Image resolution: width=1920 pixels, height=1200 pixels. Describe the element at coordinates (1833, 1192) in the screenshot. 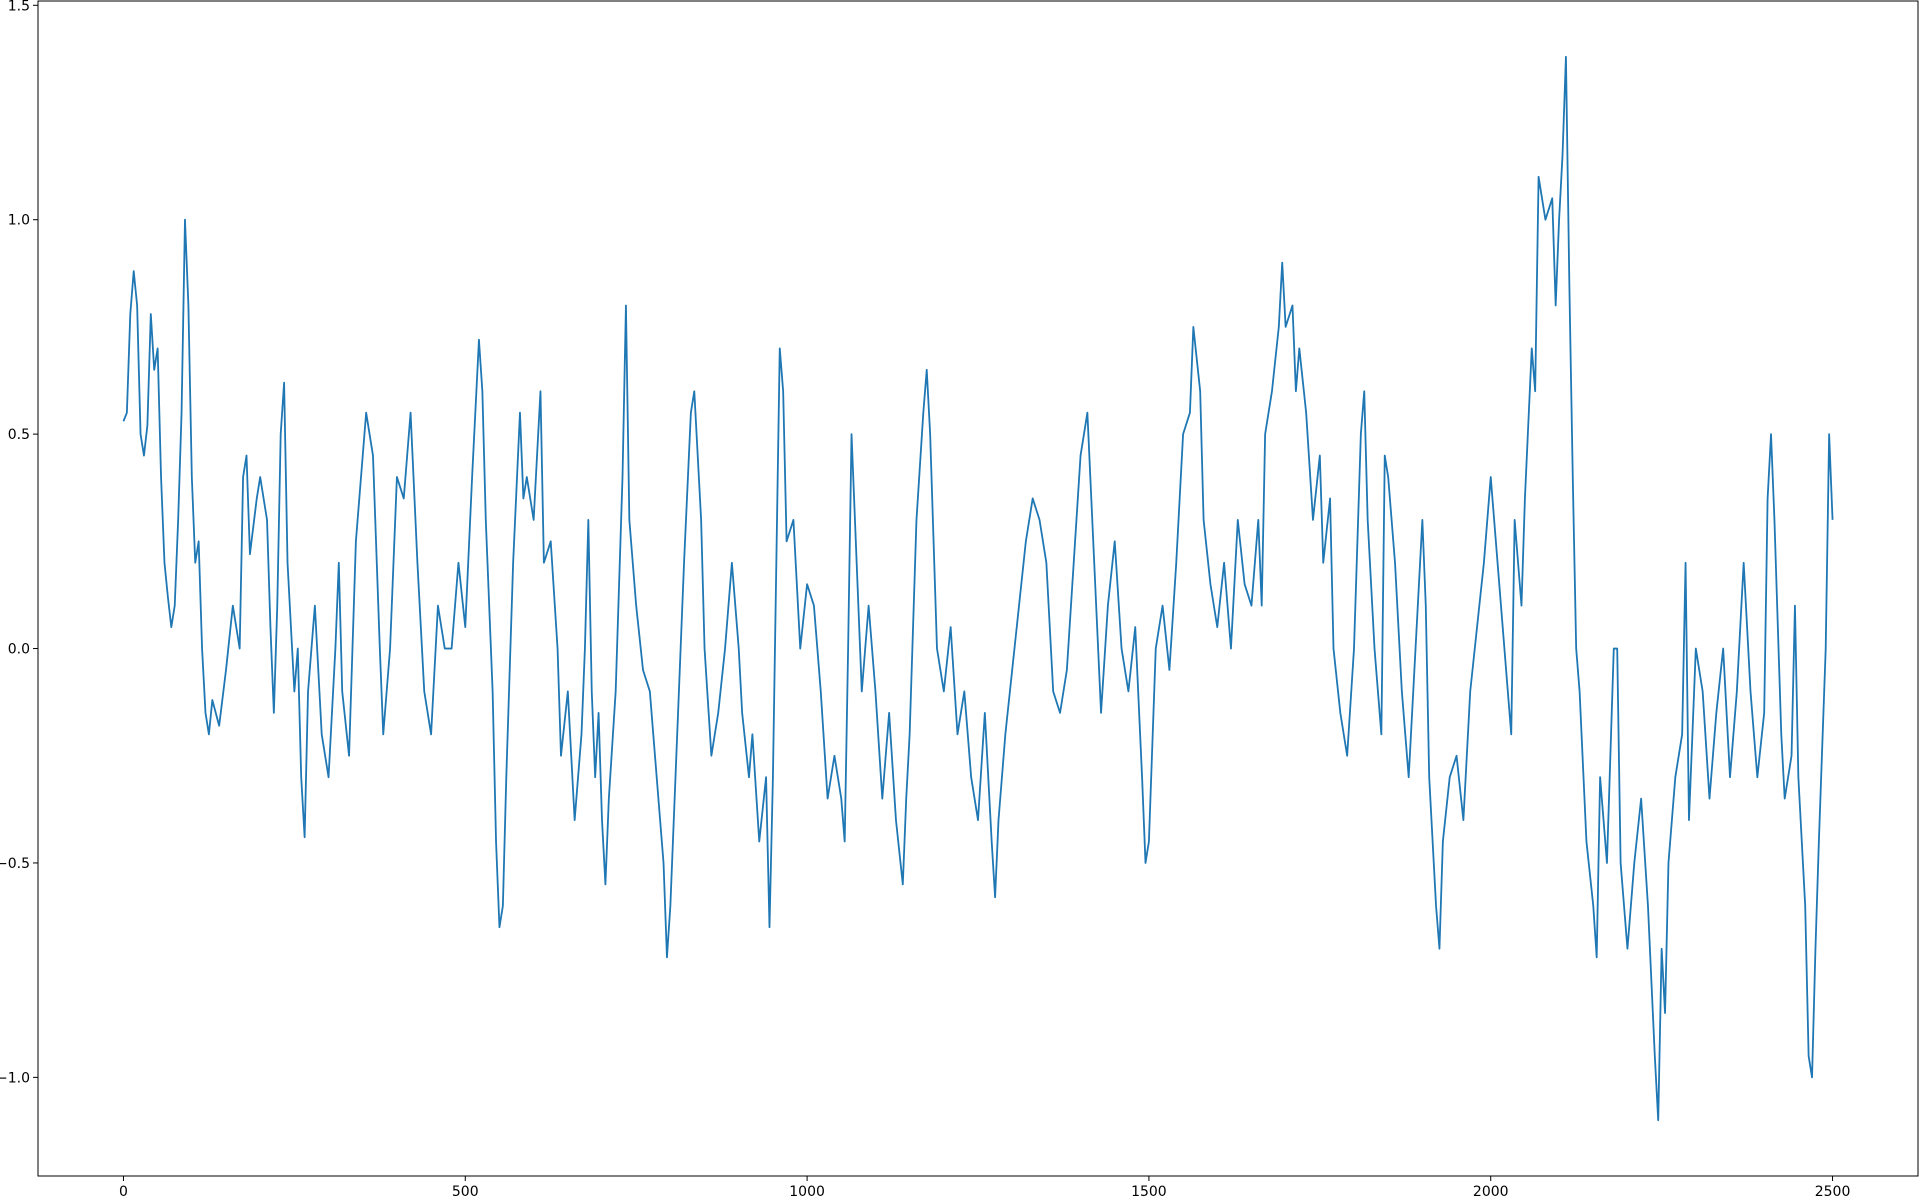

I see `x-tick-label: 2500` at that location.